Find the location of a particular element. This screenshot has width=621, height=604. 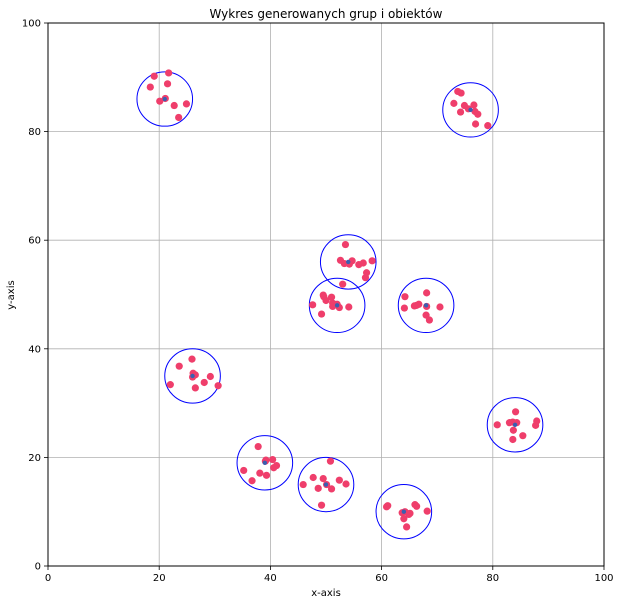

y-tick-label: 20 is located at coordinates (34, 458).